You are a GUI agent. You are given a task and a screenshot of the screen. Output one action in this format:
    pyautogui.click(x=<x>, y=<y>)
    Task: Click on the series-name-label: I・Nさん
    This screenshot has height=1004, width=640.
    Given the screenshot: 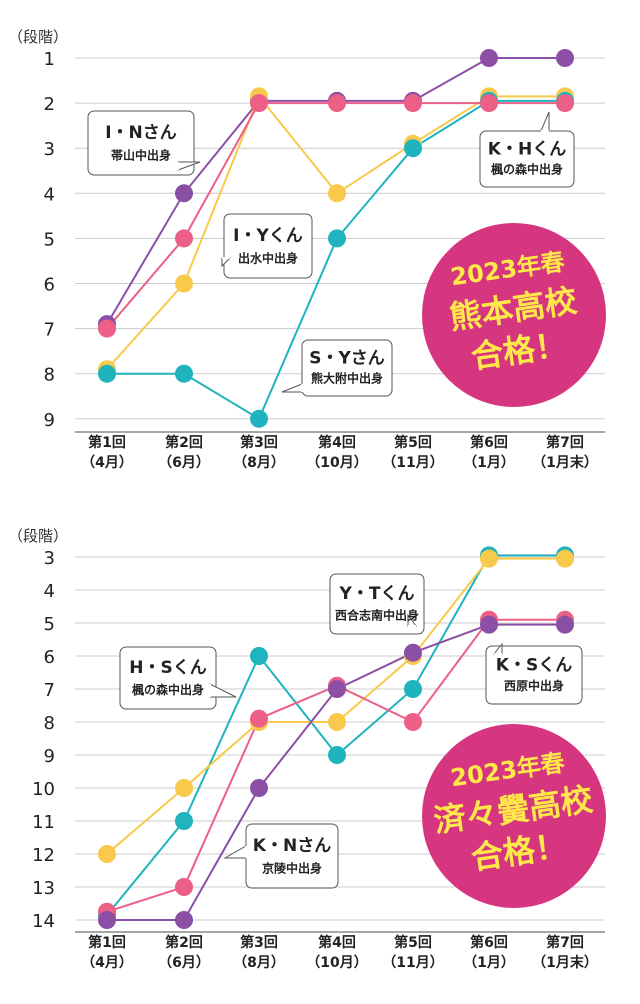 What is the action you would take?
    pyautogui.click(x=141, y=133)
    